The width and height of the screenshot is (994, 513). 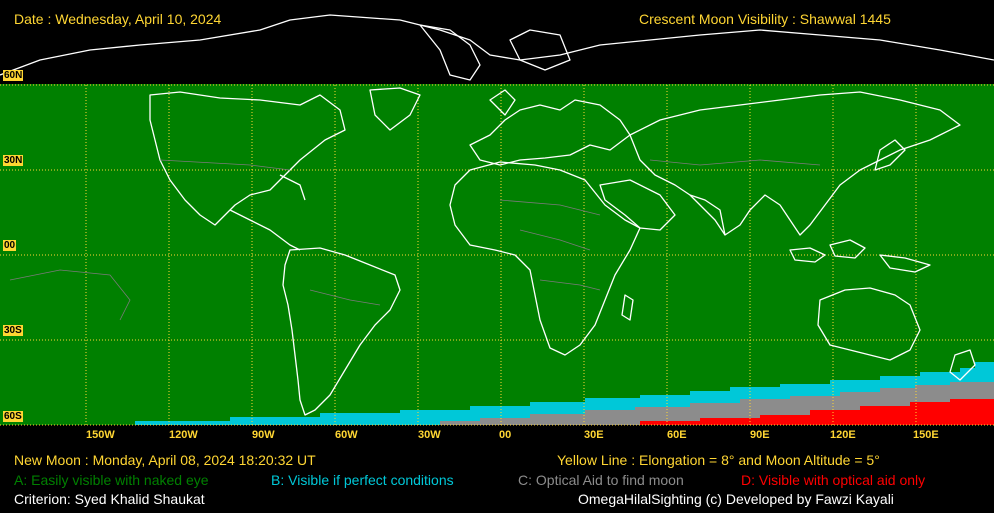 I want to click on lon-label-120e: 120E, so click(x=843, y=435).